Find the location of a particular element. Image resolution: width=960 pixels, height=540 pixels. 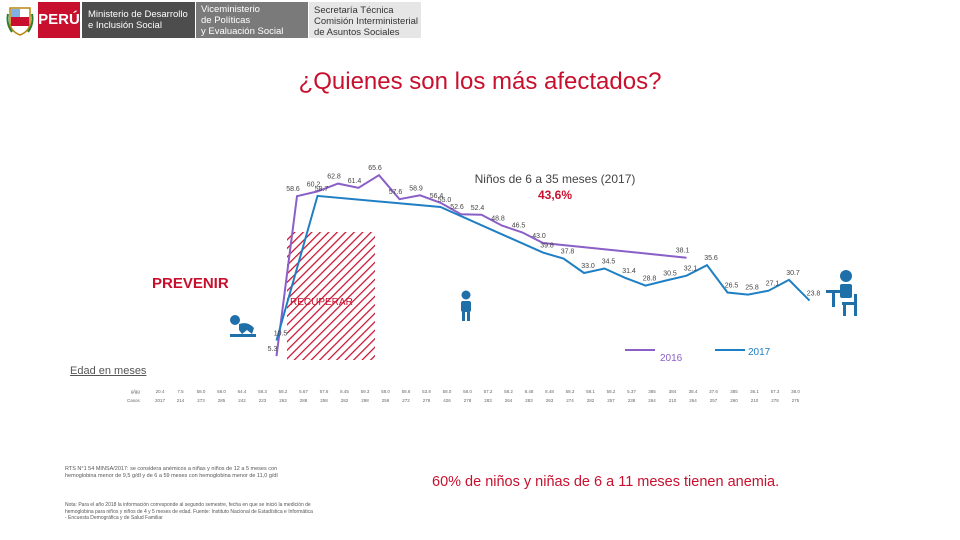

data-label: 10.5 is located at coordinates (281, 334).